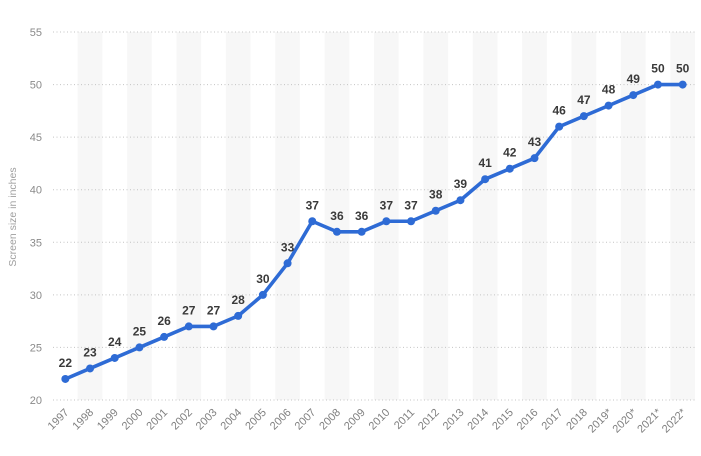 The image size is (701, 456). What do you see at coordinates (182, 420) in the screenshot?
I see `x-tick-label: 2002` at bounding box center [182, 420].